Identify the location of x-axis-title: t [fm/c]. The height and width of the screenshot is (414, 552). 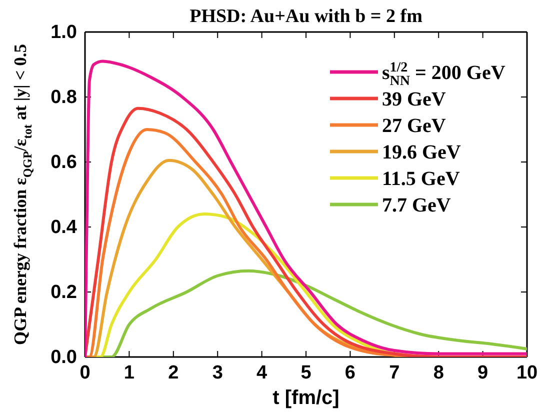
(306, 398).